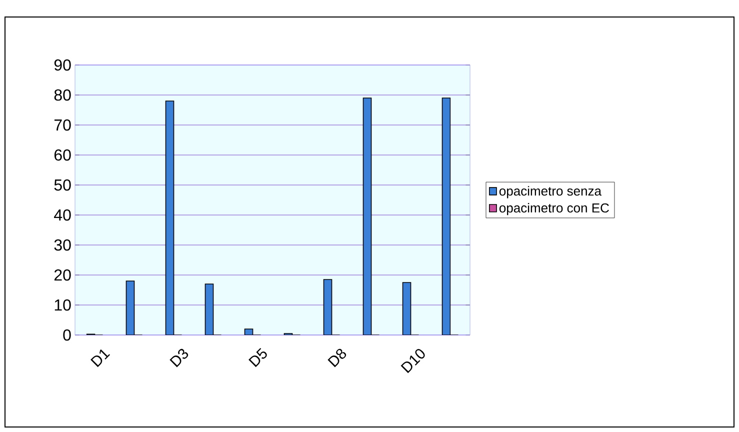 Image resolution: width=739 pixels, height=432 pixels. I want to click on y-tick-label: 40, so click(62, 215).